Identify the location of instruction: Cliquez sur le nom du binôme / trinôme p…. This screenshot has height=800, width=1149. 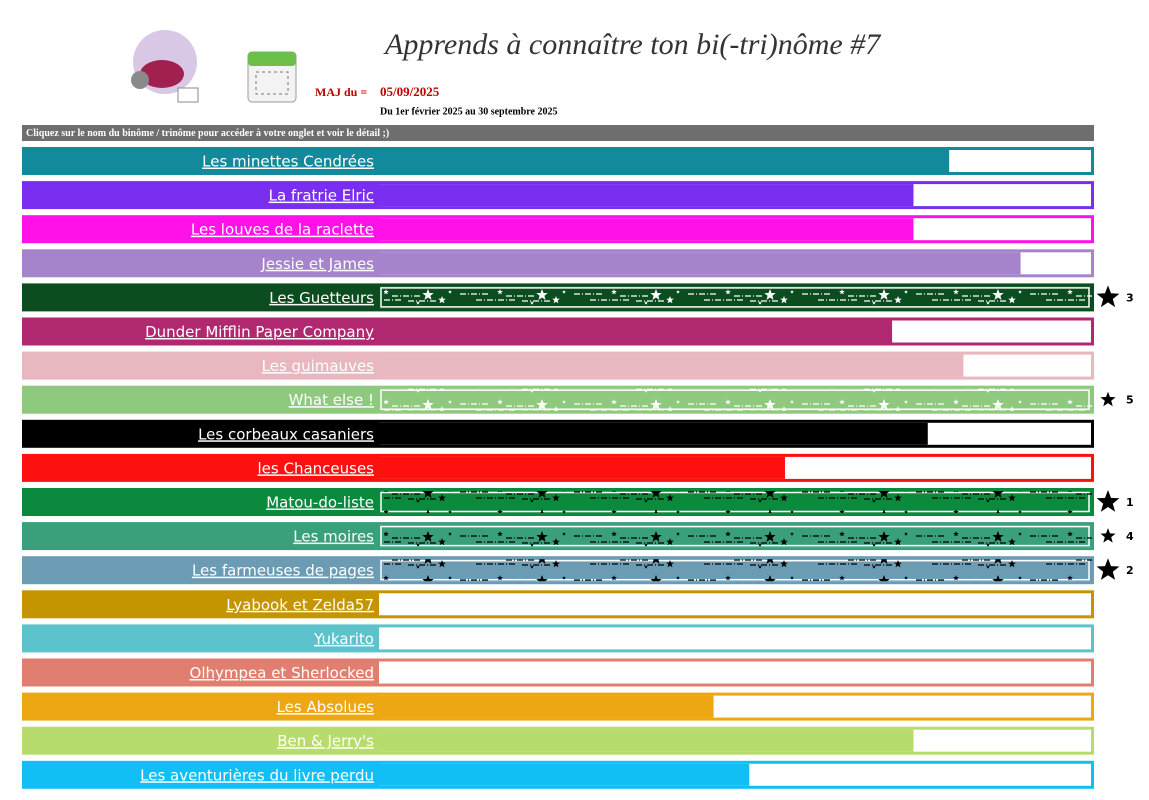
(207, 133).